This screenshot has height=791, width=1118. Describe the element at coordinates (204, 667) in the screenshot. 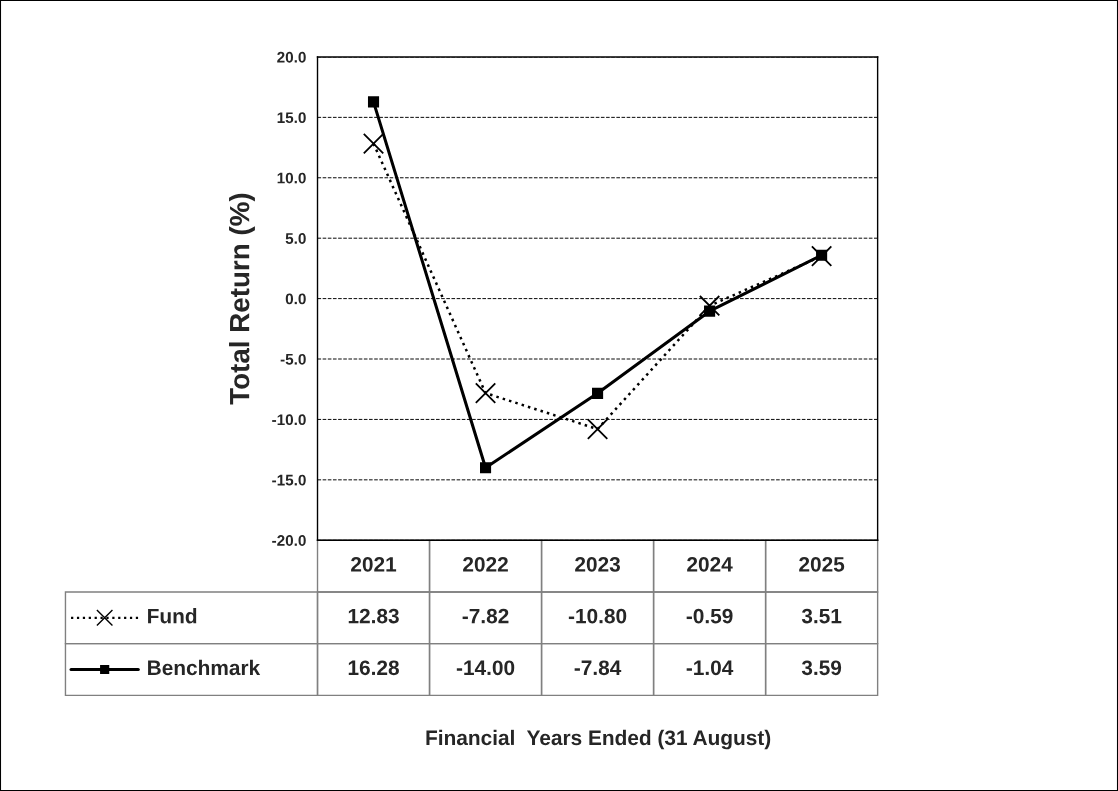

I see `legend-label: Benchmark` at that location.